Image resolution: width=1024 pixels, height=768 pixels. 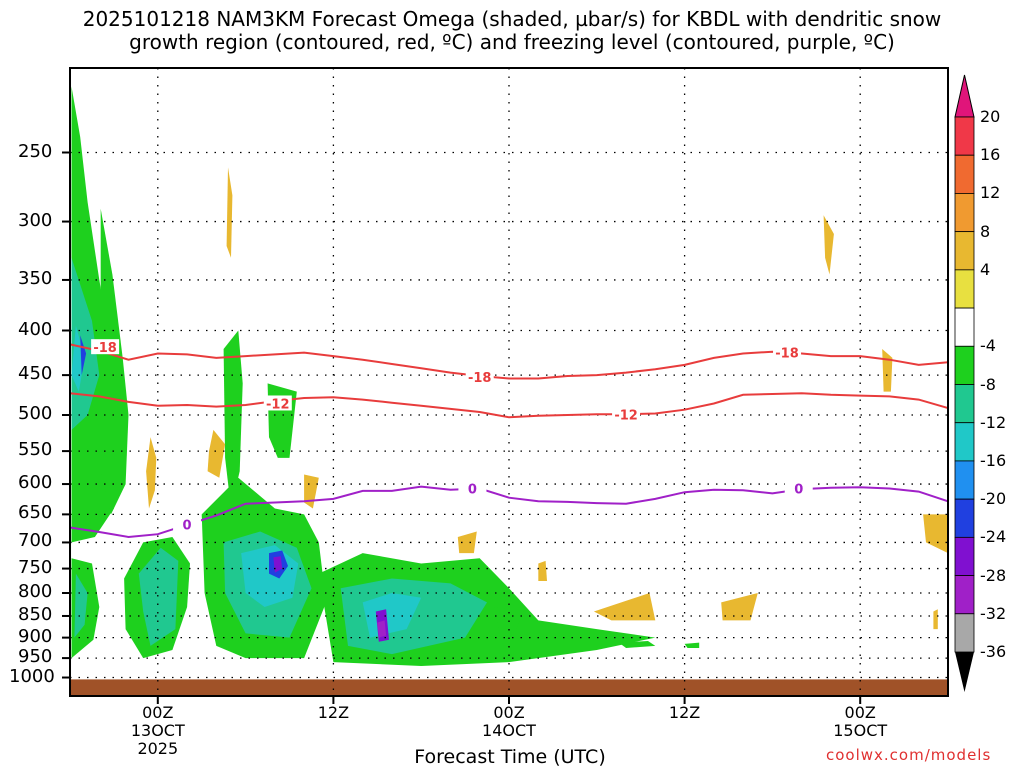 I want to click on y-tick-label: 400, so click(x=35, y=329).